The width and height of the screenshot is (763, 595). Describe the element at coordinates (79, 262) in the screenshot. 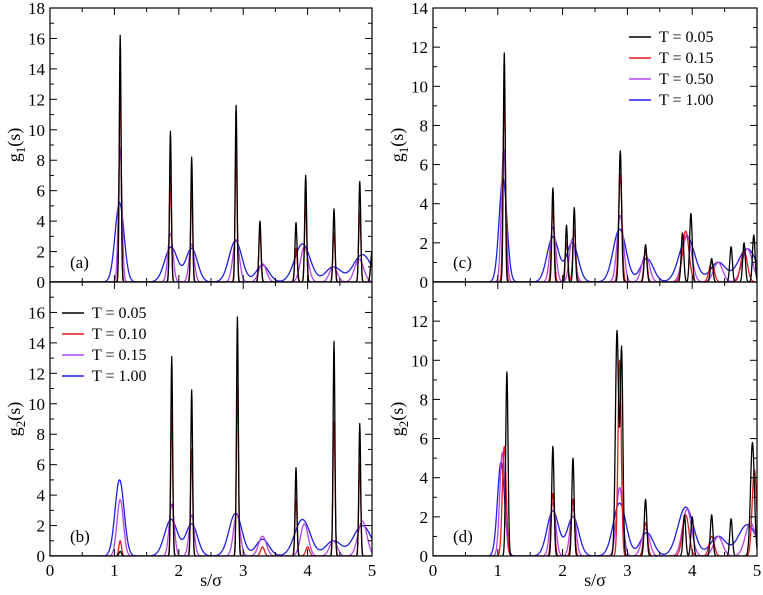

I see `panel-label: (a)` at that location.